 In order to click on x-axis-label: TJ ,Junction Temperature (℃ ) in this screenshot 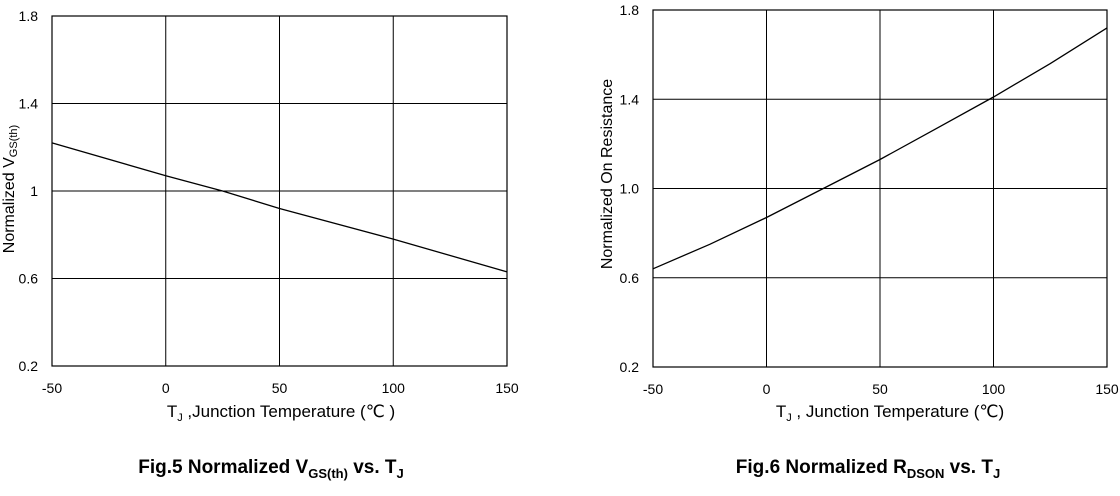, I will do `click(281, 413)`.